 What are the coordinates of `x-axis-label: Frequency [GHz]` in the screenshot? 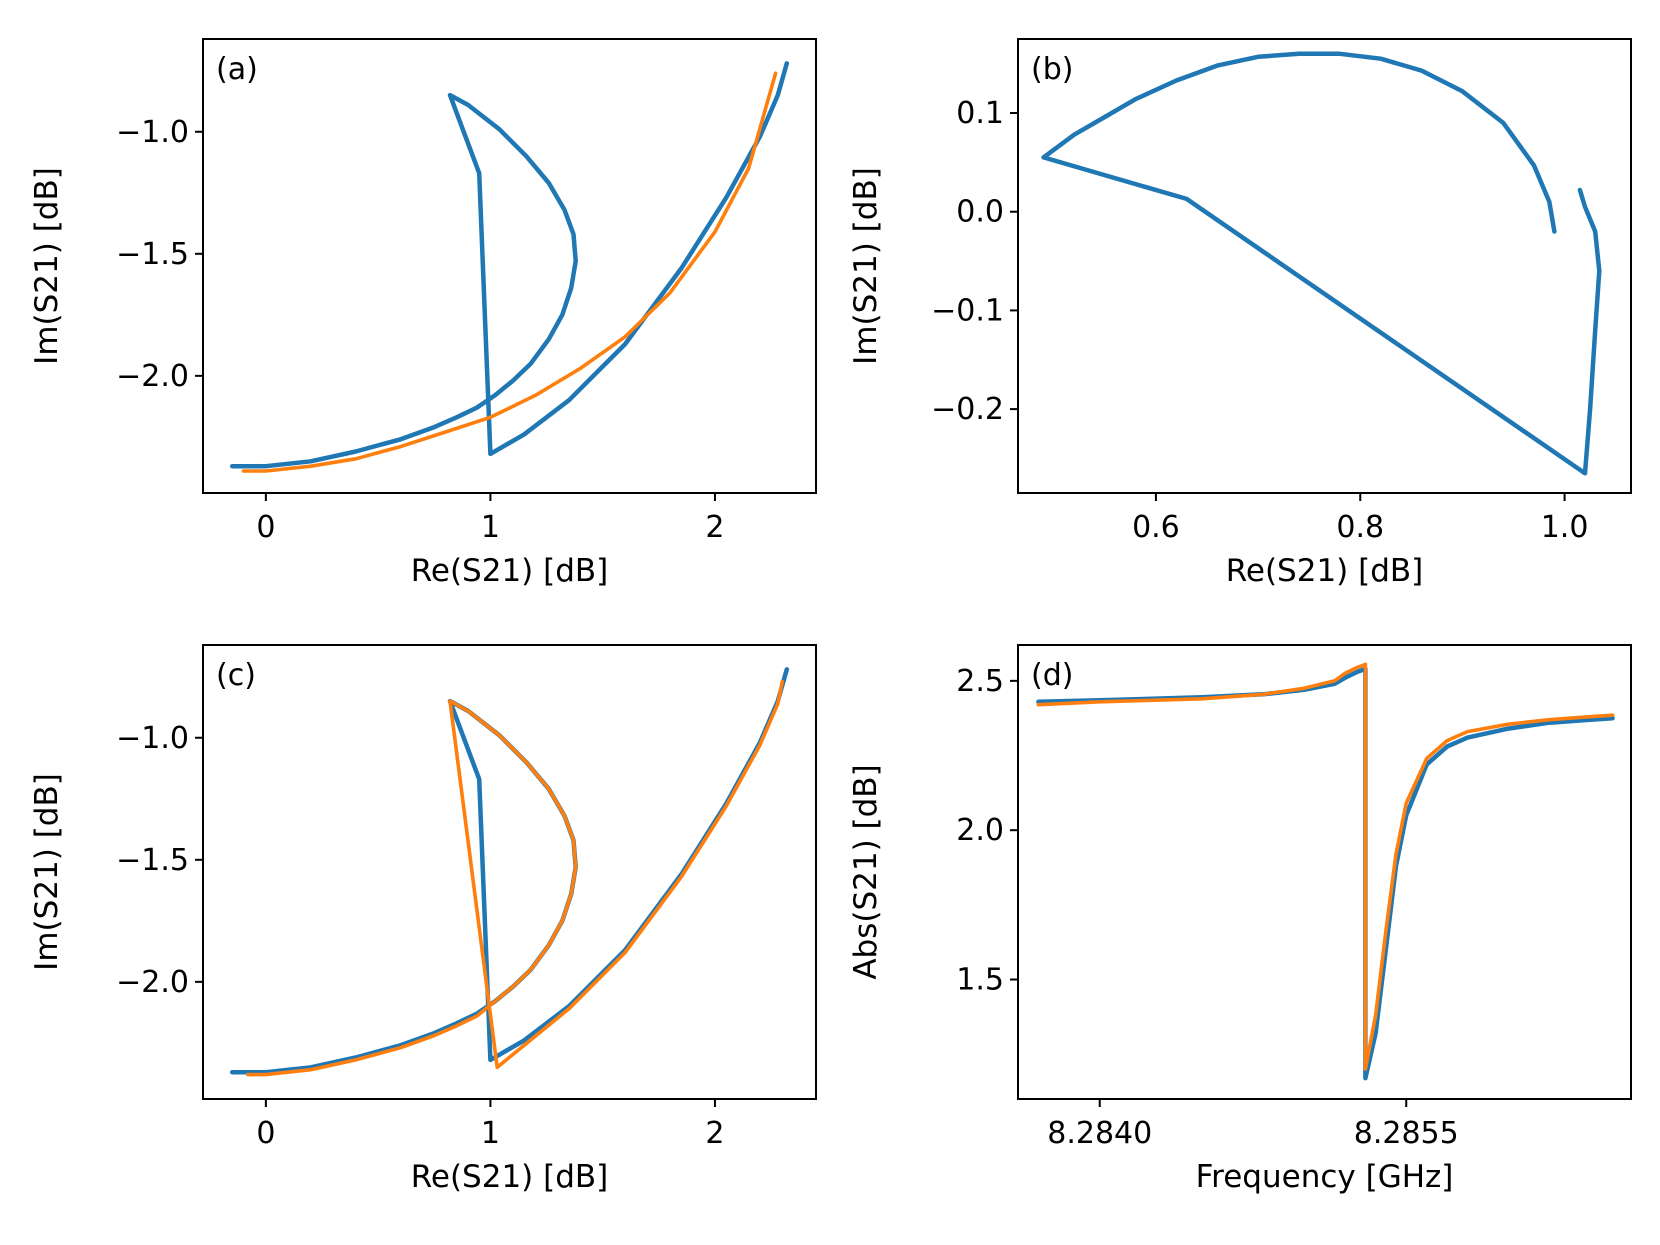 It's located at (1325, 1177).